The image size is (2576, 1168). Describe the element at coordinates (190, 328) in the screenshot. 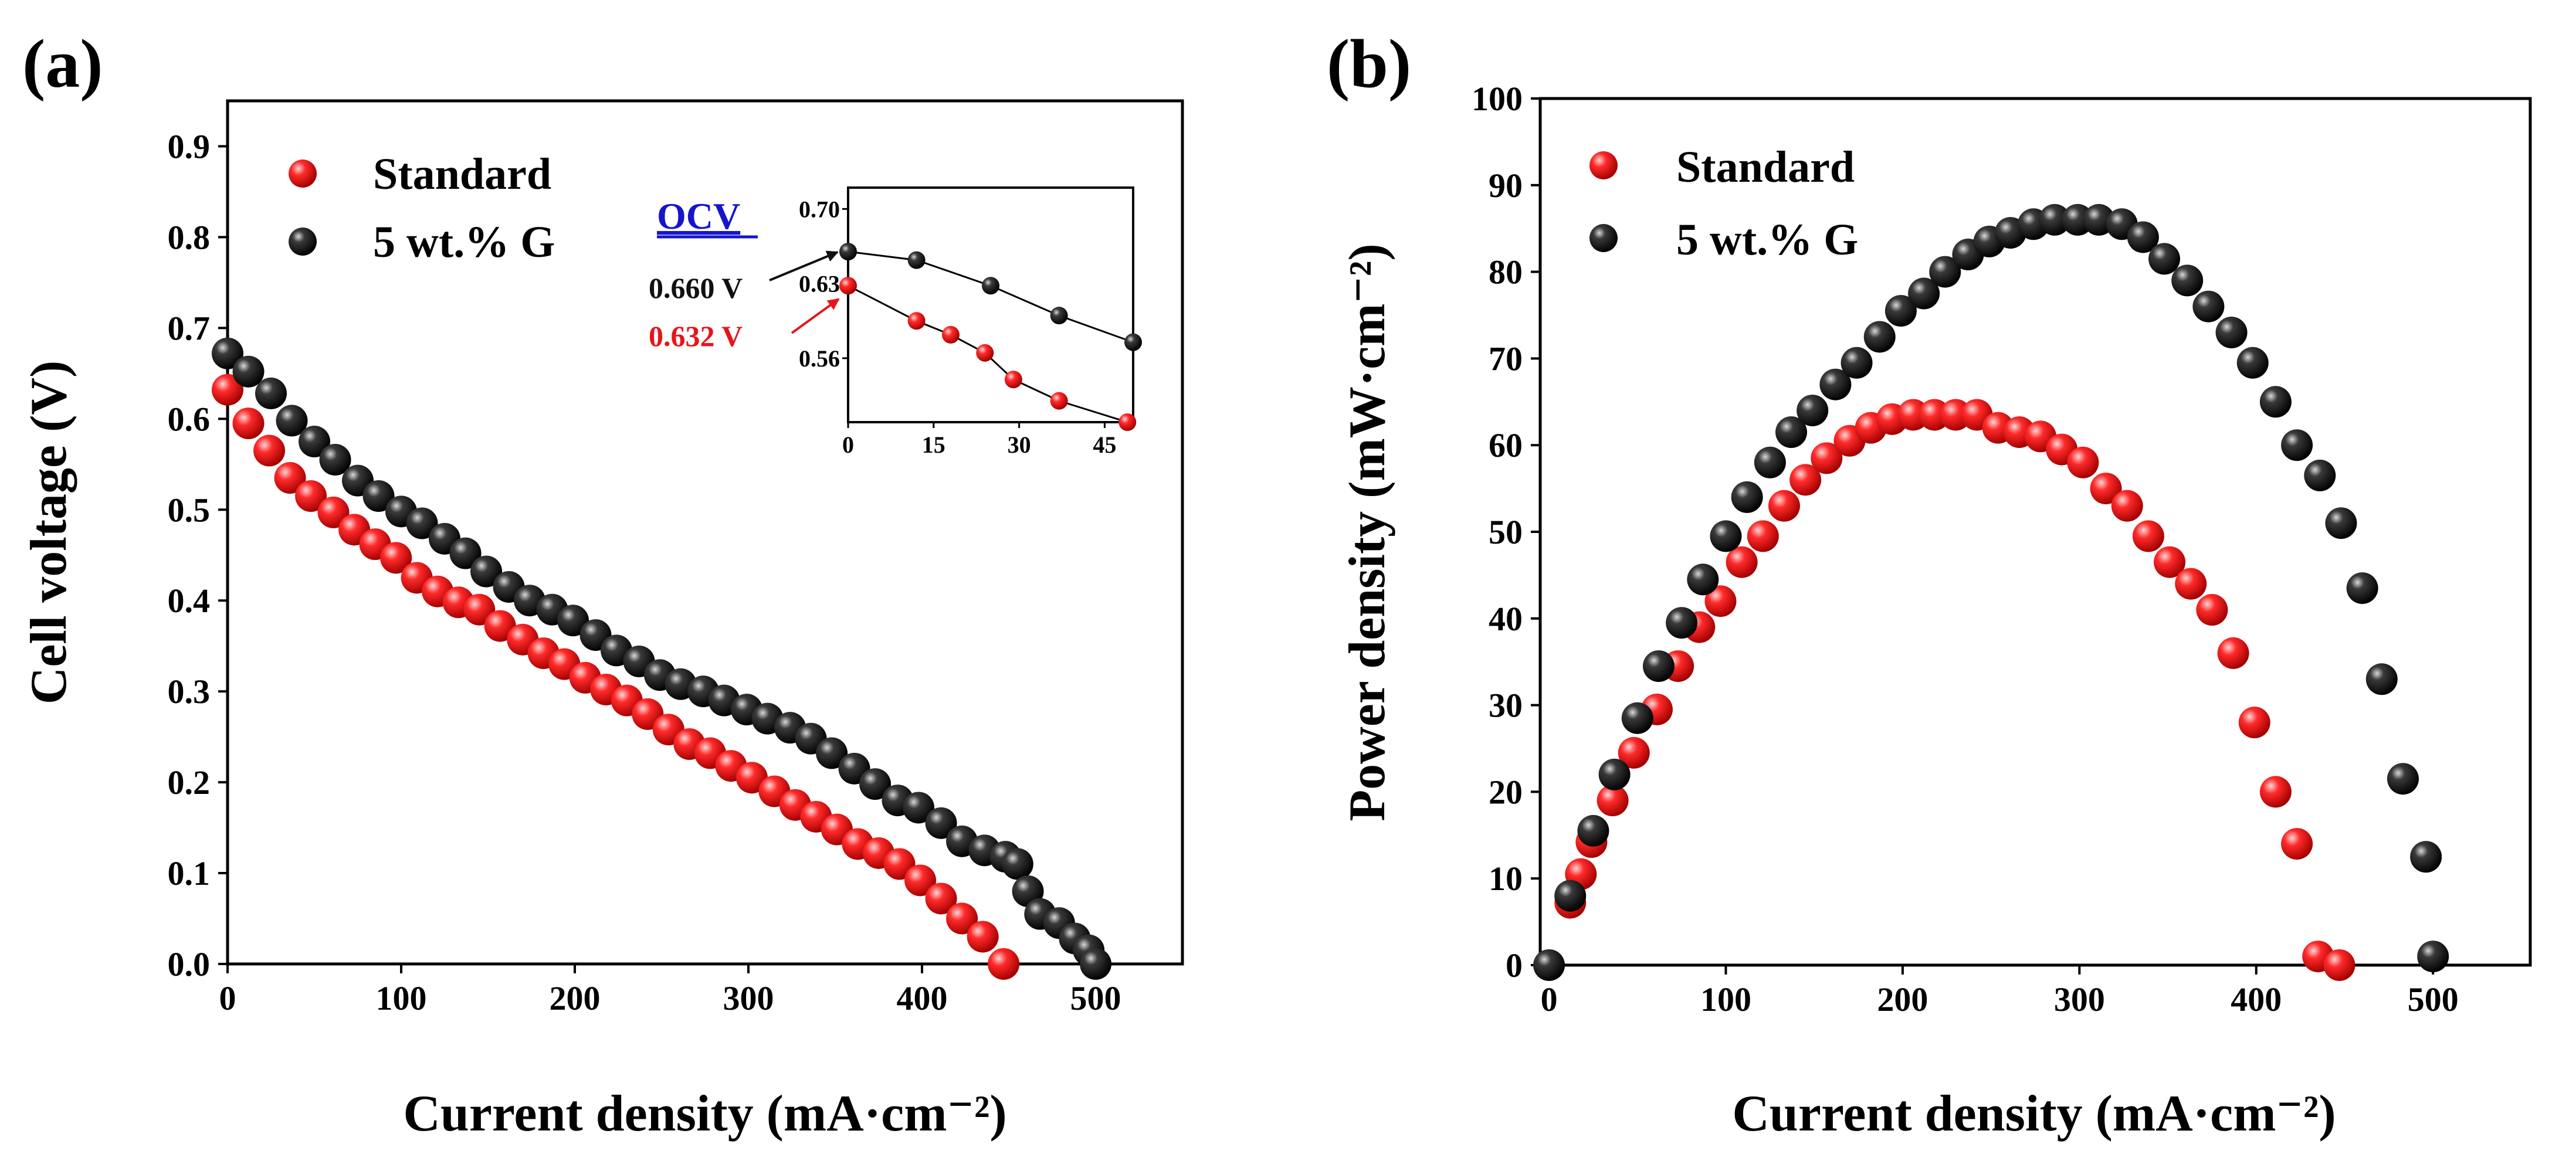

I see `y-tick-label: 0.7` at that location.